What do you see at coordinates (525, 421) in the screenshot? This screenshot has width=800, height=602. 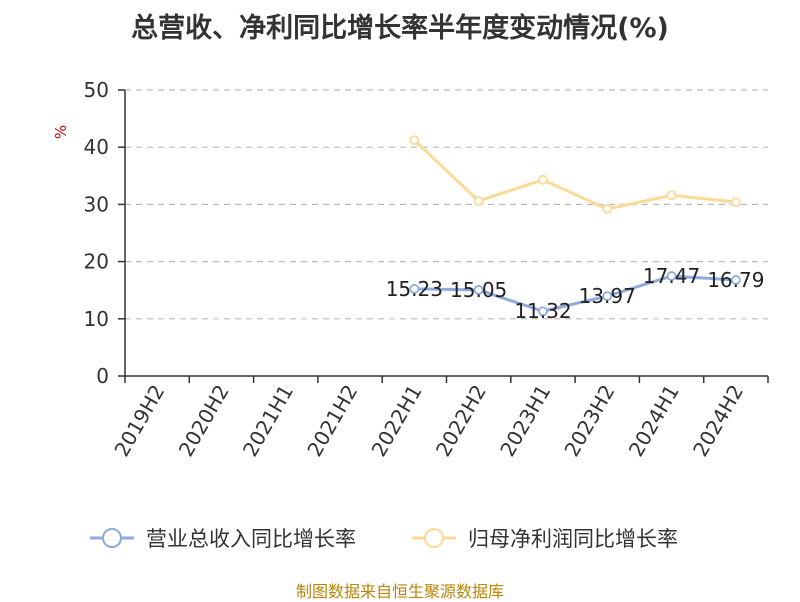 I see `x-tick-label: 2023H1` at bounding box center [525, 421].